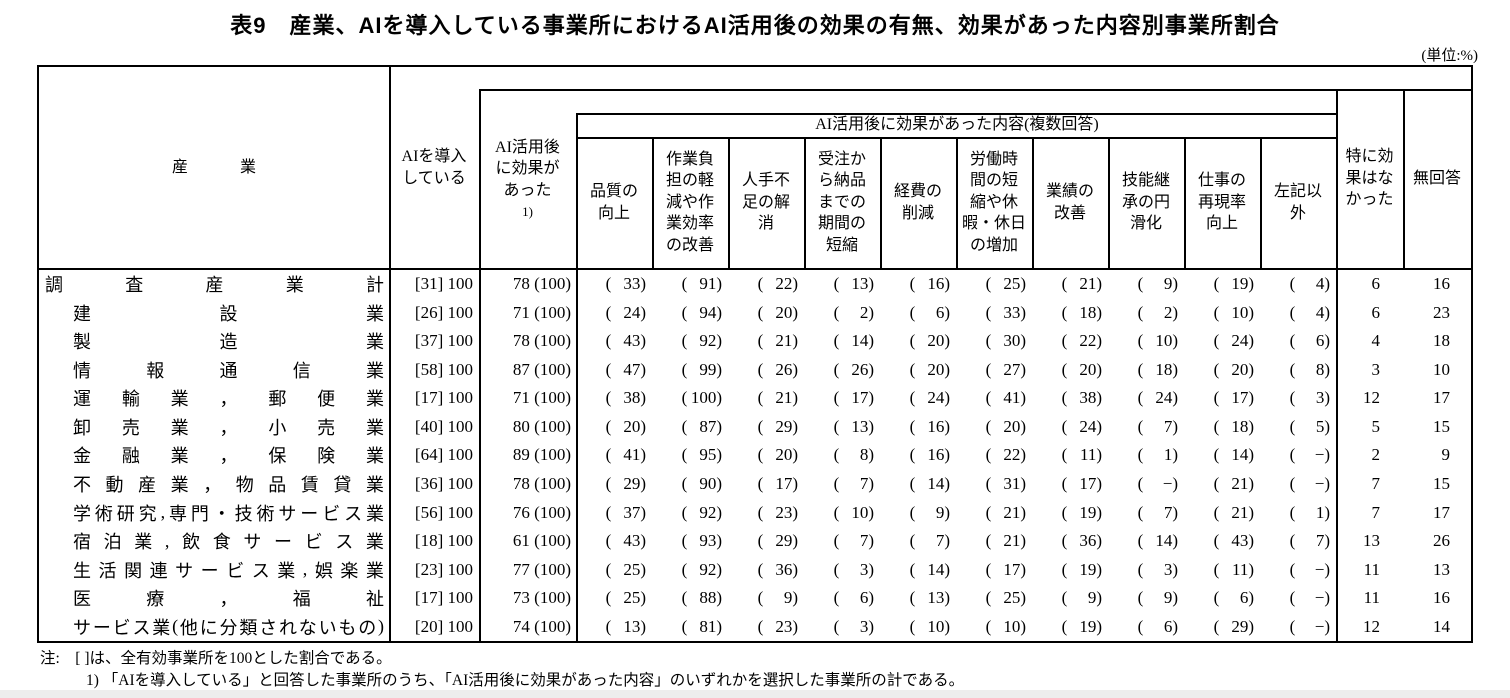 This screenshot has height=698, width=1510. I want to click on no-answer-value: 15, so click(1441, 426).